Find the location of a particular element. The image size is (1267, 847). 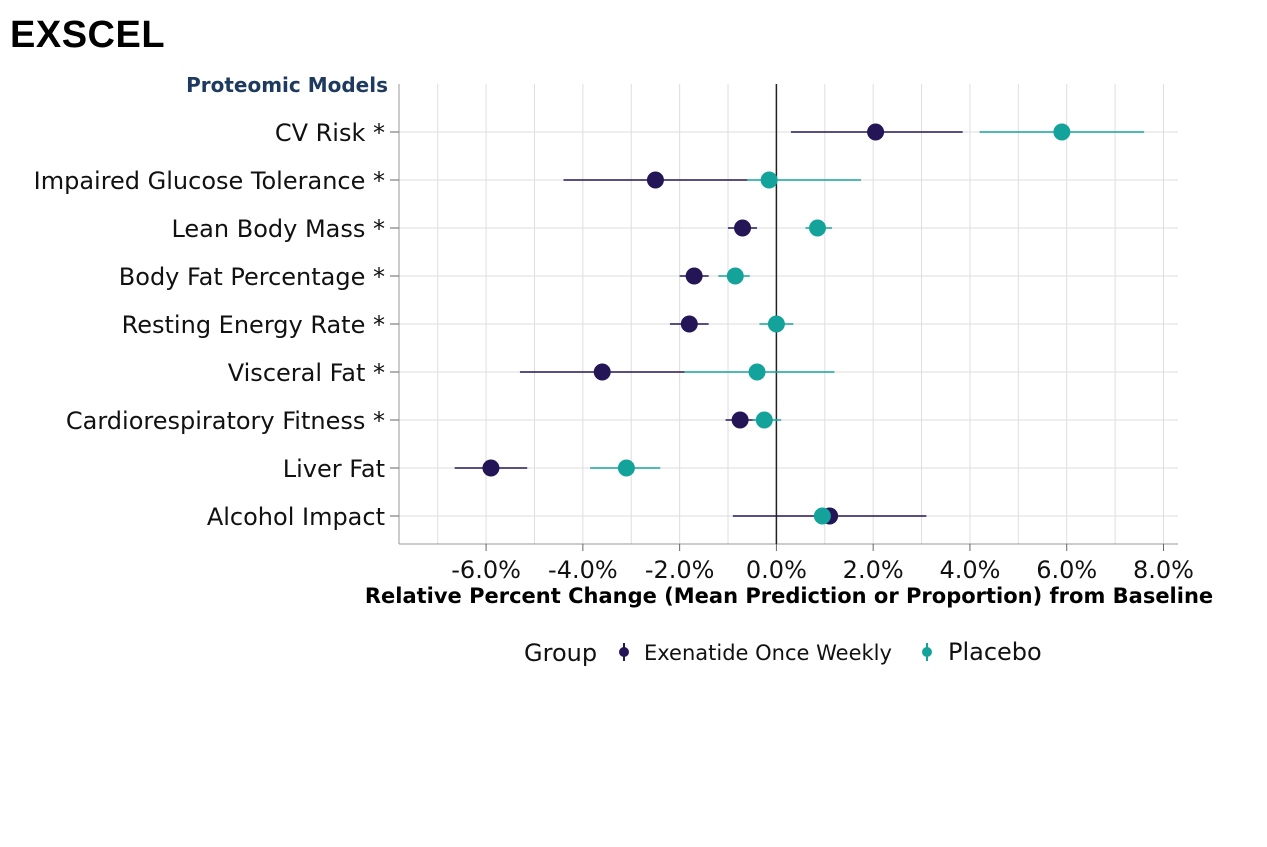

x-tick-label: 6.0% is located at coordinates (1066, 570).